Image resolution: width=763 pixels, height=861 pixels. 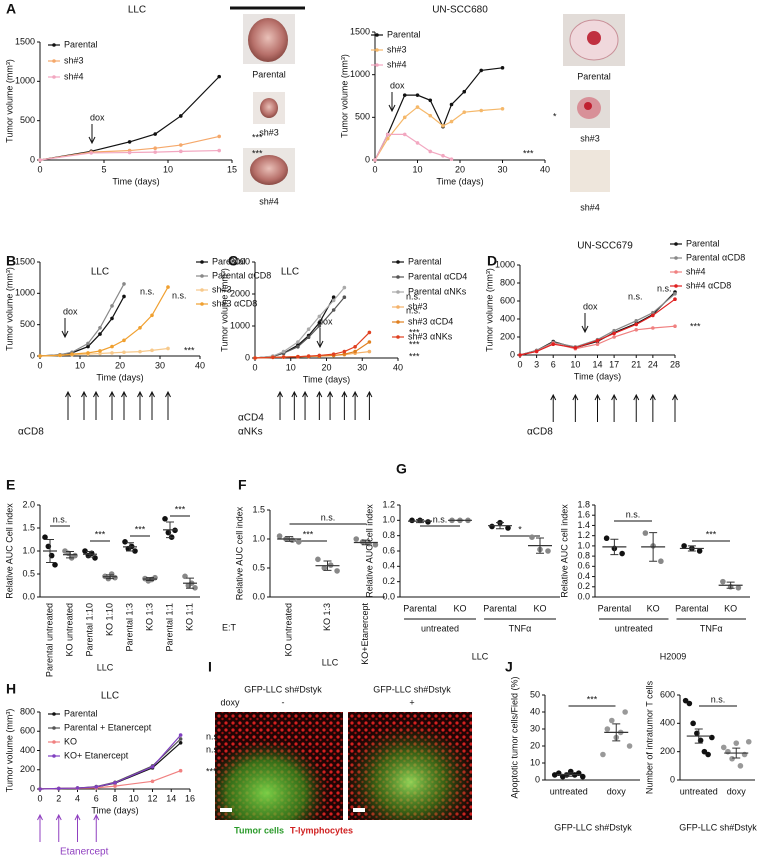 I want to click on y-tick-label: 0.8, so click(x=583, y=555).